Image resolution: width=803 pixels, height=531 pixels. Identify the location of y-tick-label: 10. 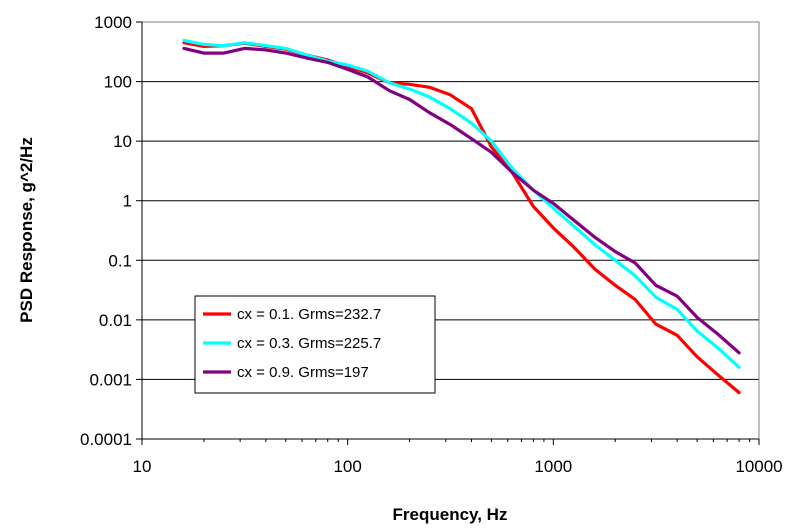
(122, 141).